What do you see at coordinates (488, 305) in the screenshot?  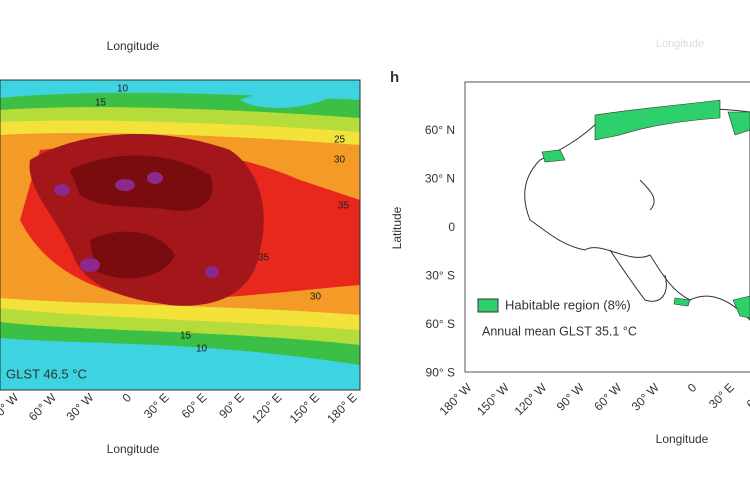 I see `legend-swatch` at bounding box center [488, 305].